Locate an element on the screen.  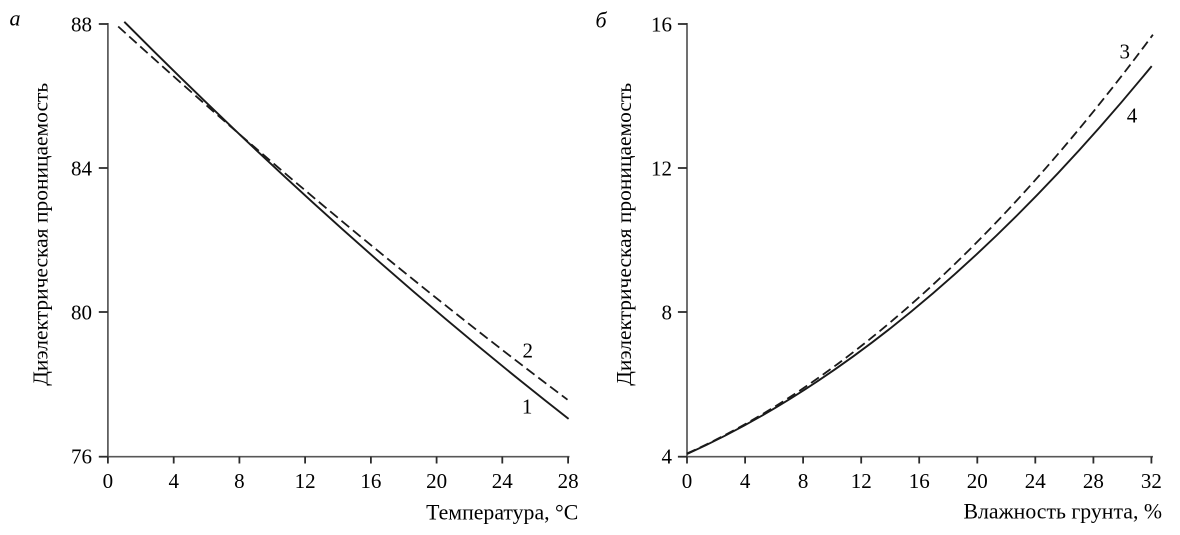
svg-text: Температура, °C is located at coordinates (502, 513).